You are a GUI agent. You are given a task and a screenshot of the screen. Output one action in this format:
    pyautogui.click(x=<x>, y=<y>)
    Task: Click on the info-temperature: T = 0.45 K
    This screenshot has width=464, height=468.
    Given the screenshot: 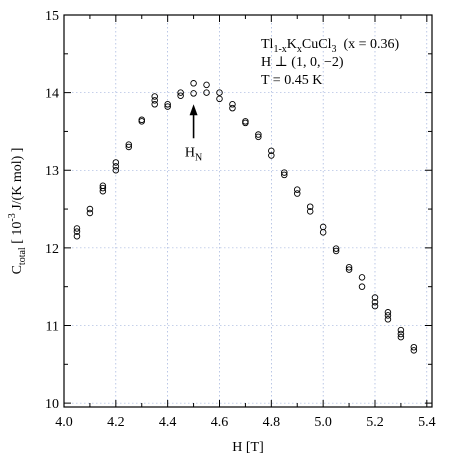 What is the action you would take?
    pyautogui.click(x=291, y=80)
    